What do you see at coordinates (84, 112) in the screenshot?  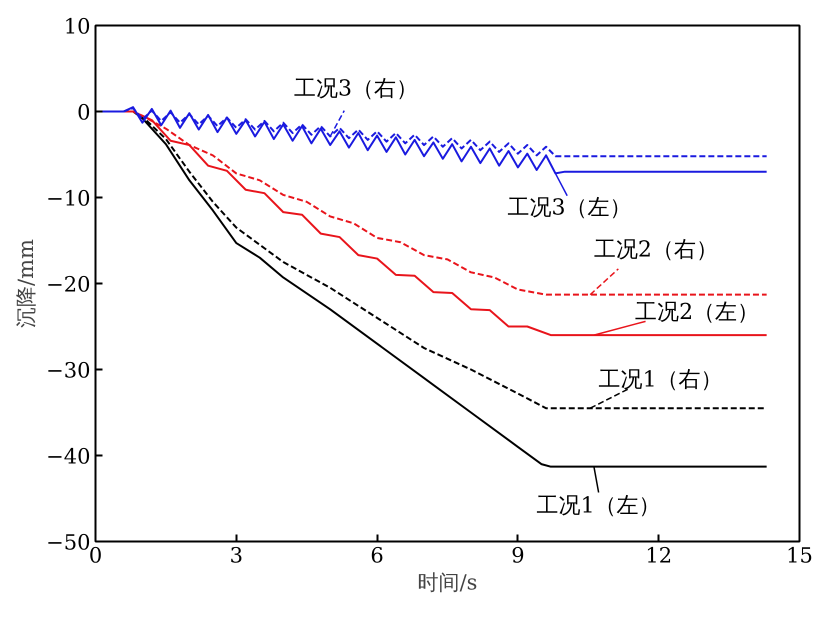 I see `y-tick-label: 0` at bounding box center [84, 112].